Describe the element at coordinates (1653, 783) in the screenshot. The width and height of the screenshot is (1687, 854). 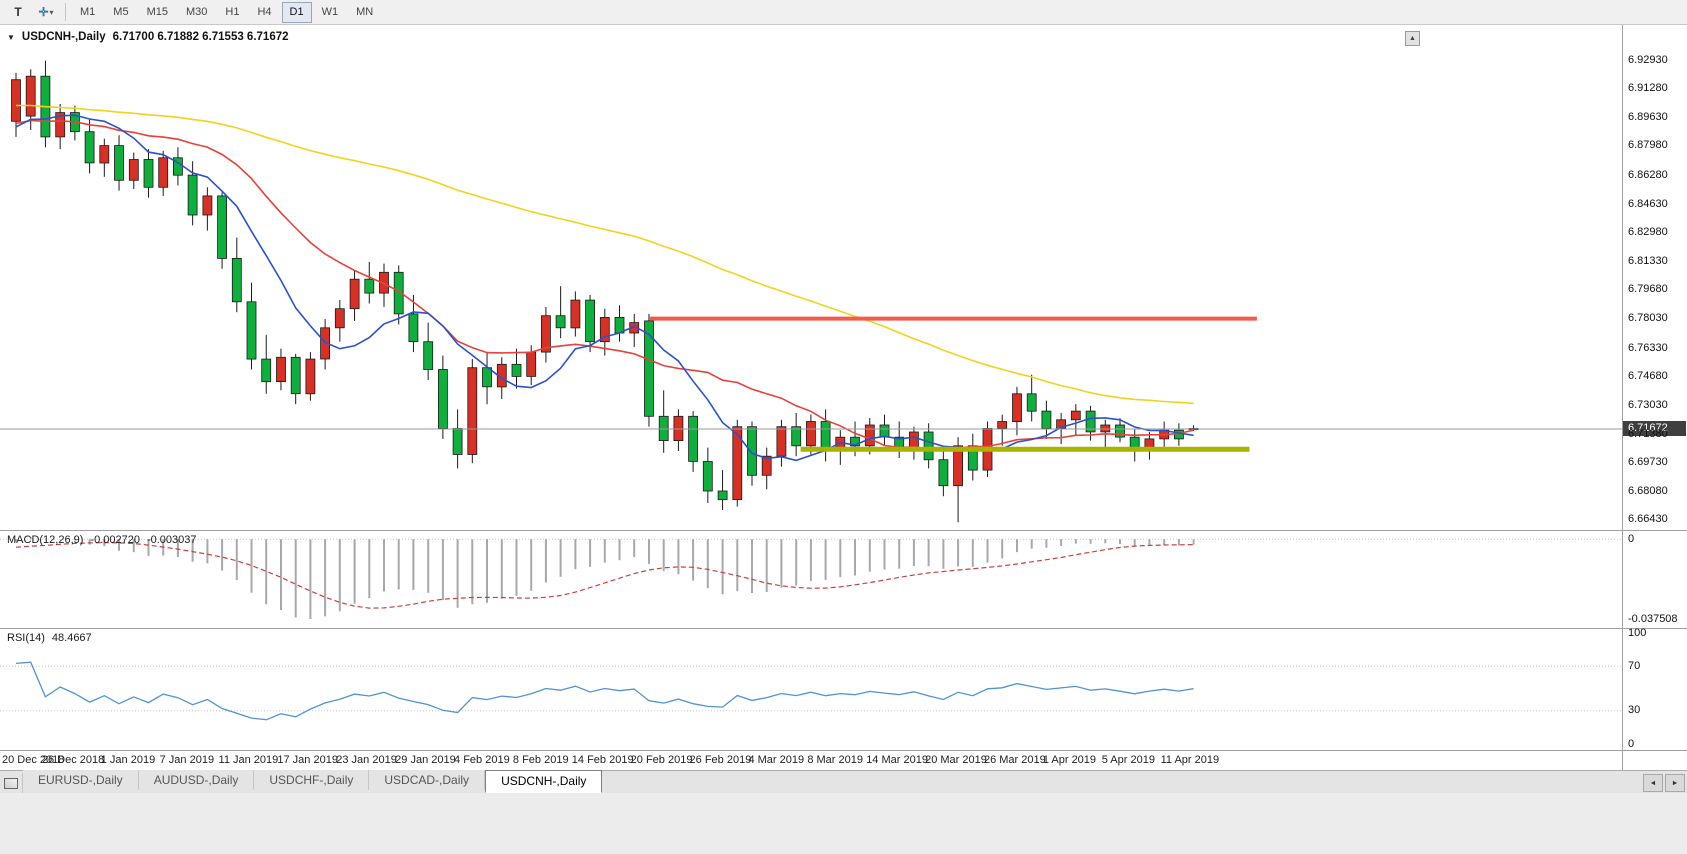
I see `tabs-scroll-left-button: ◄` at that location.